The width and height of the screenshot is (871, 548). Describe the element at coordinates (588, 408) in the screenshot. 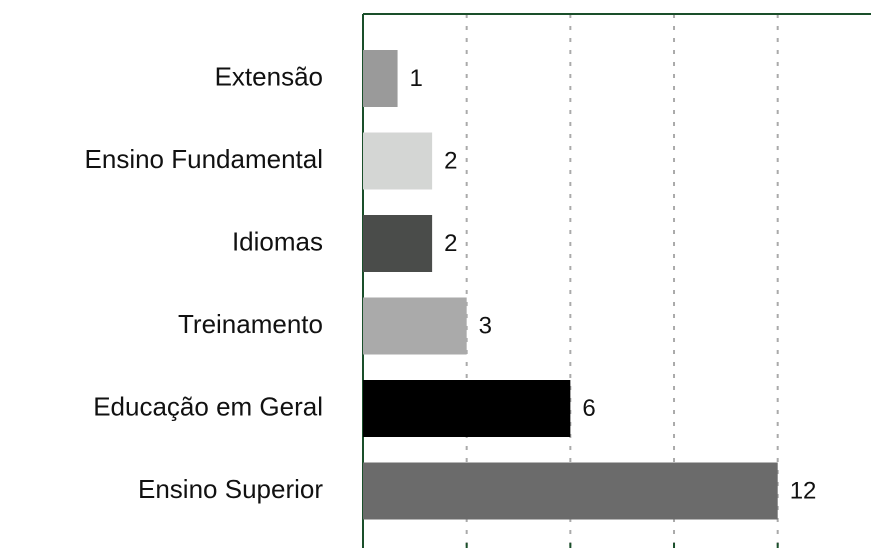

I see `value-label: 6` at that location.